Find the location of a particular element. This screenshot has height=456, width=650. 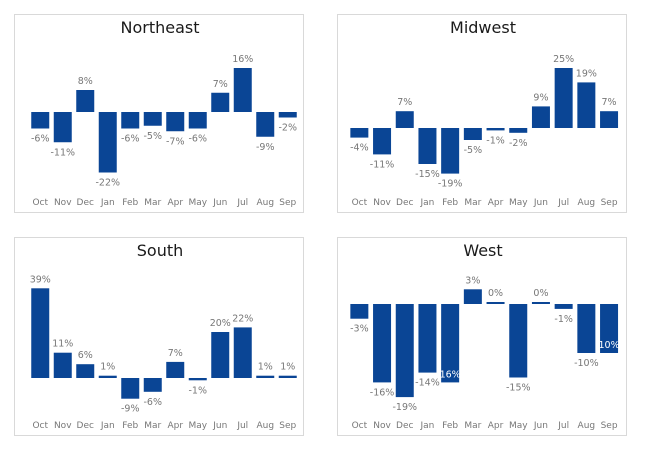

chart-title: Northeast is located at coordinates (159, 27).